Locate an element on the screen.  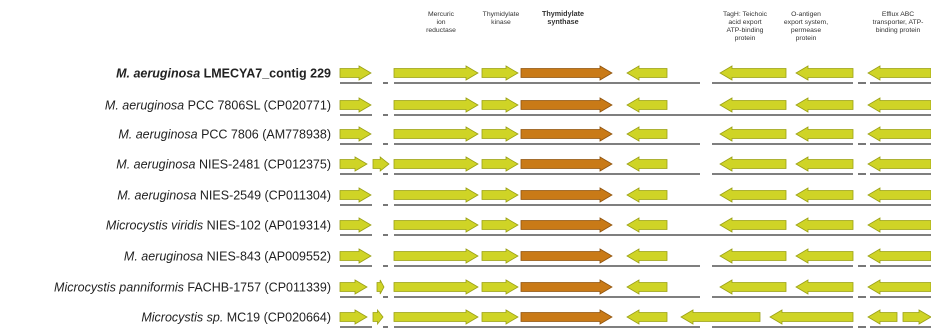
strain-label: M. aeruginosa NIES-843 (AP009552) is located at coordinates (227, 257).